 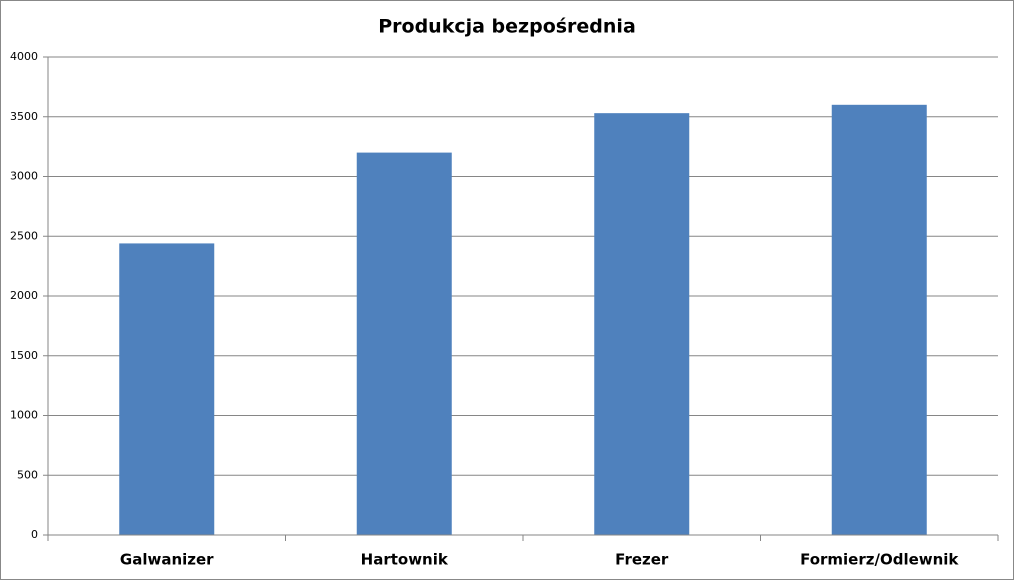 What do you see at coordinates (405, 560) in the screenshot?
I see `x-tick-label: Hartownik` at bounding box center [405, 560].